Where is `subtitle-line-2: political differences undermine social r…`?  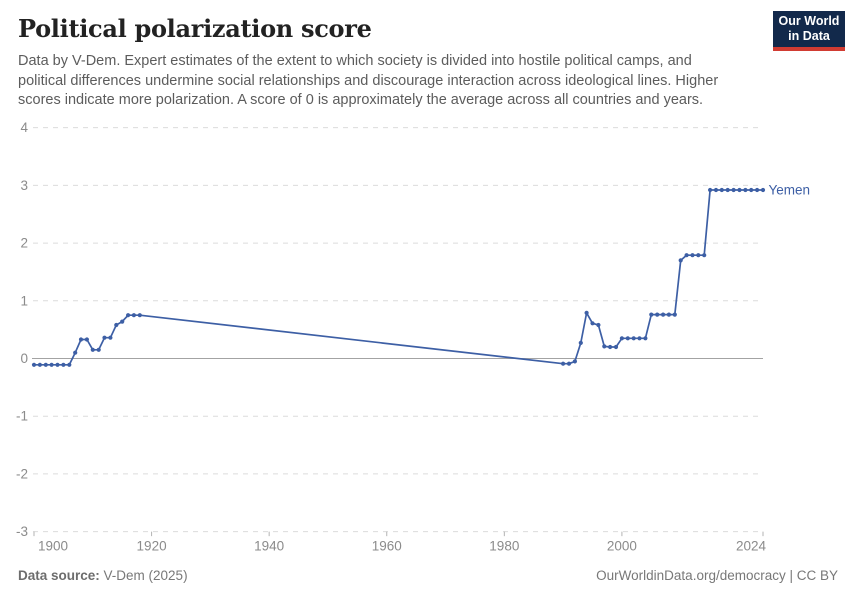 subtitle-line-2: political differences undermine social r… is located at coordinates (368, 80).